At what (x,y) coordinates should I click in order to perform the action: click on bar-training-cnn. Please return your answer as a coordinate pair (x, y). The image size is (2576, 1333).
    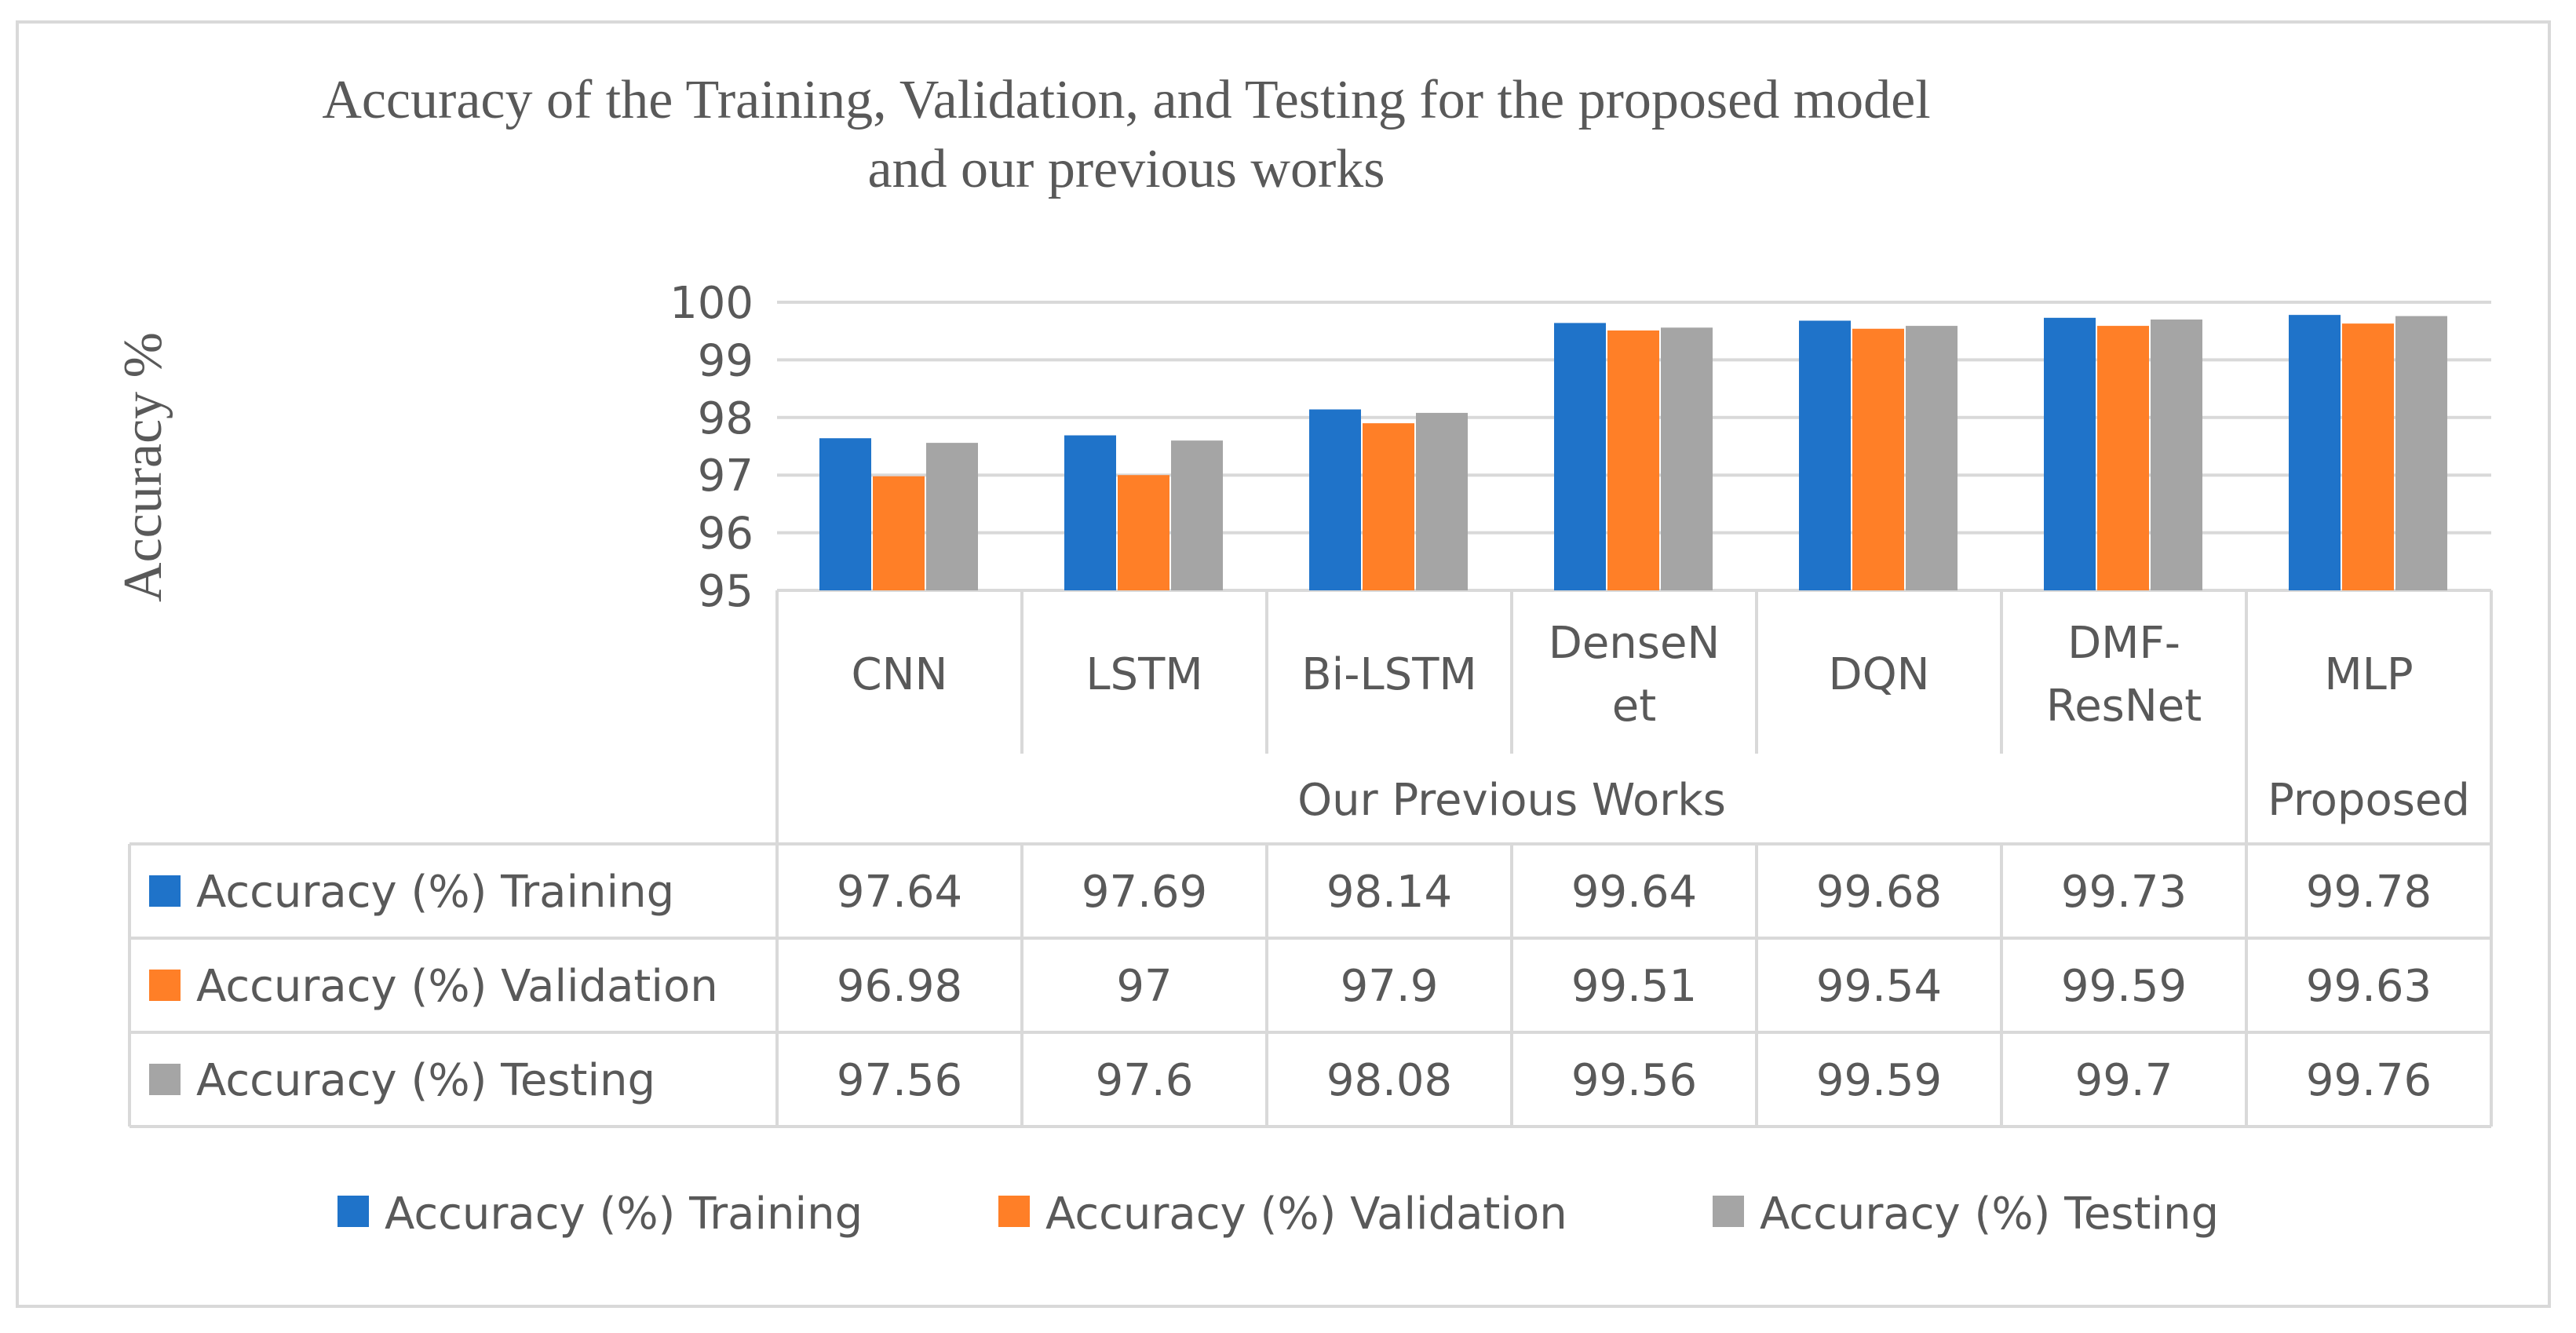
    Looking at the image, I should click on (845, 514).